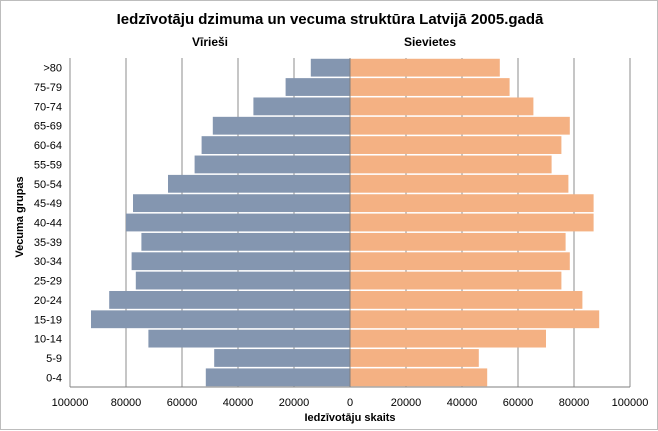  What do you see at coordinates (48, 146) in the screenshot?
I see `y-tick-label: 60-64` at bounding box center [48, 146].